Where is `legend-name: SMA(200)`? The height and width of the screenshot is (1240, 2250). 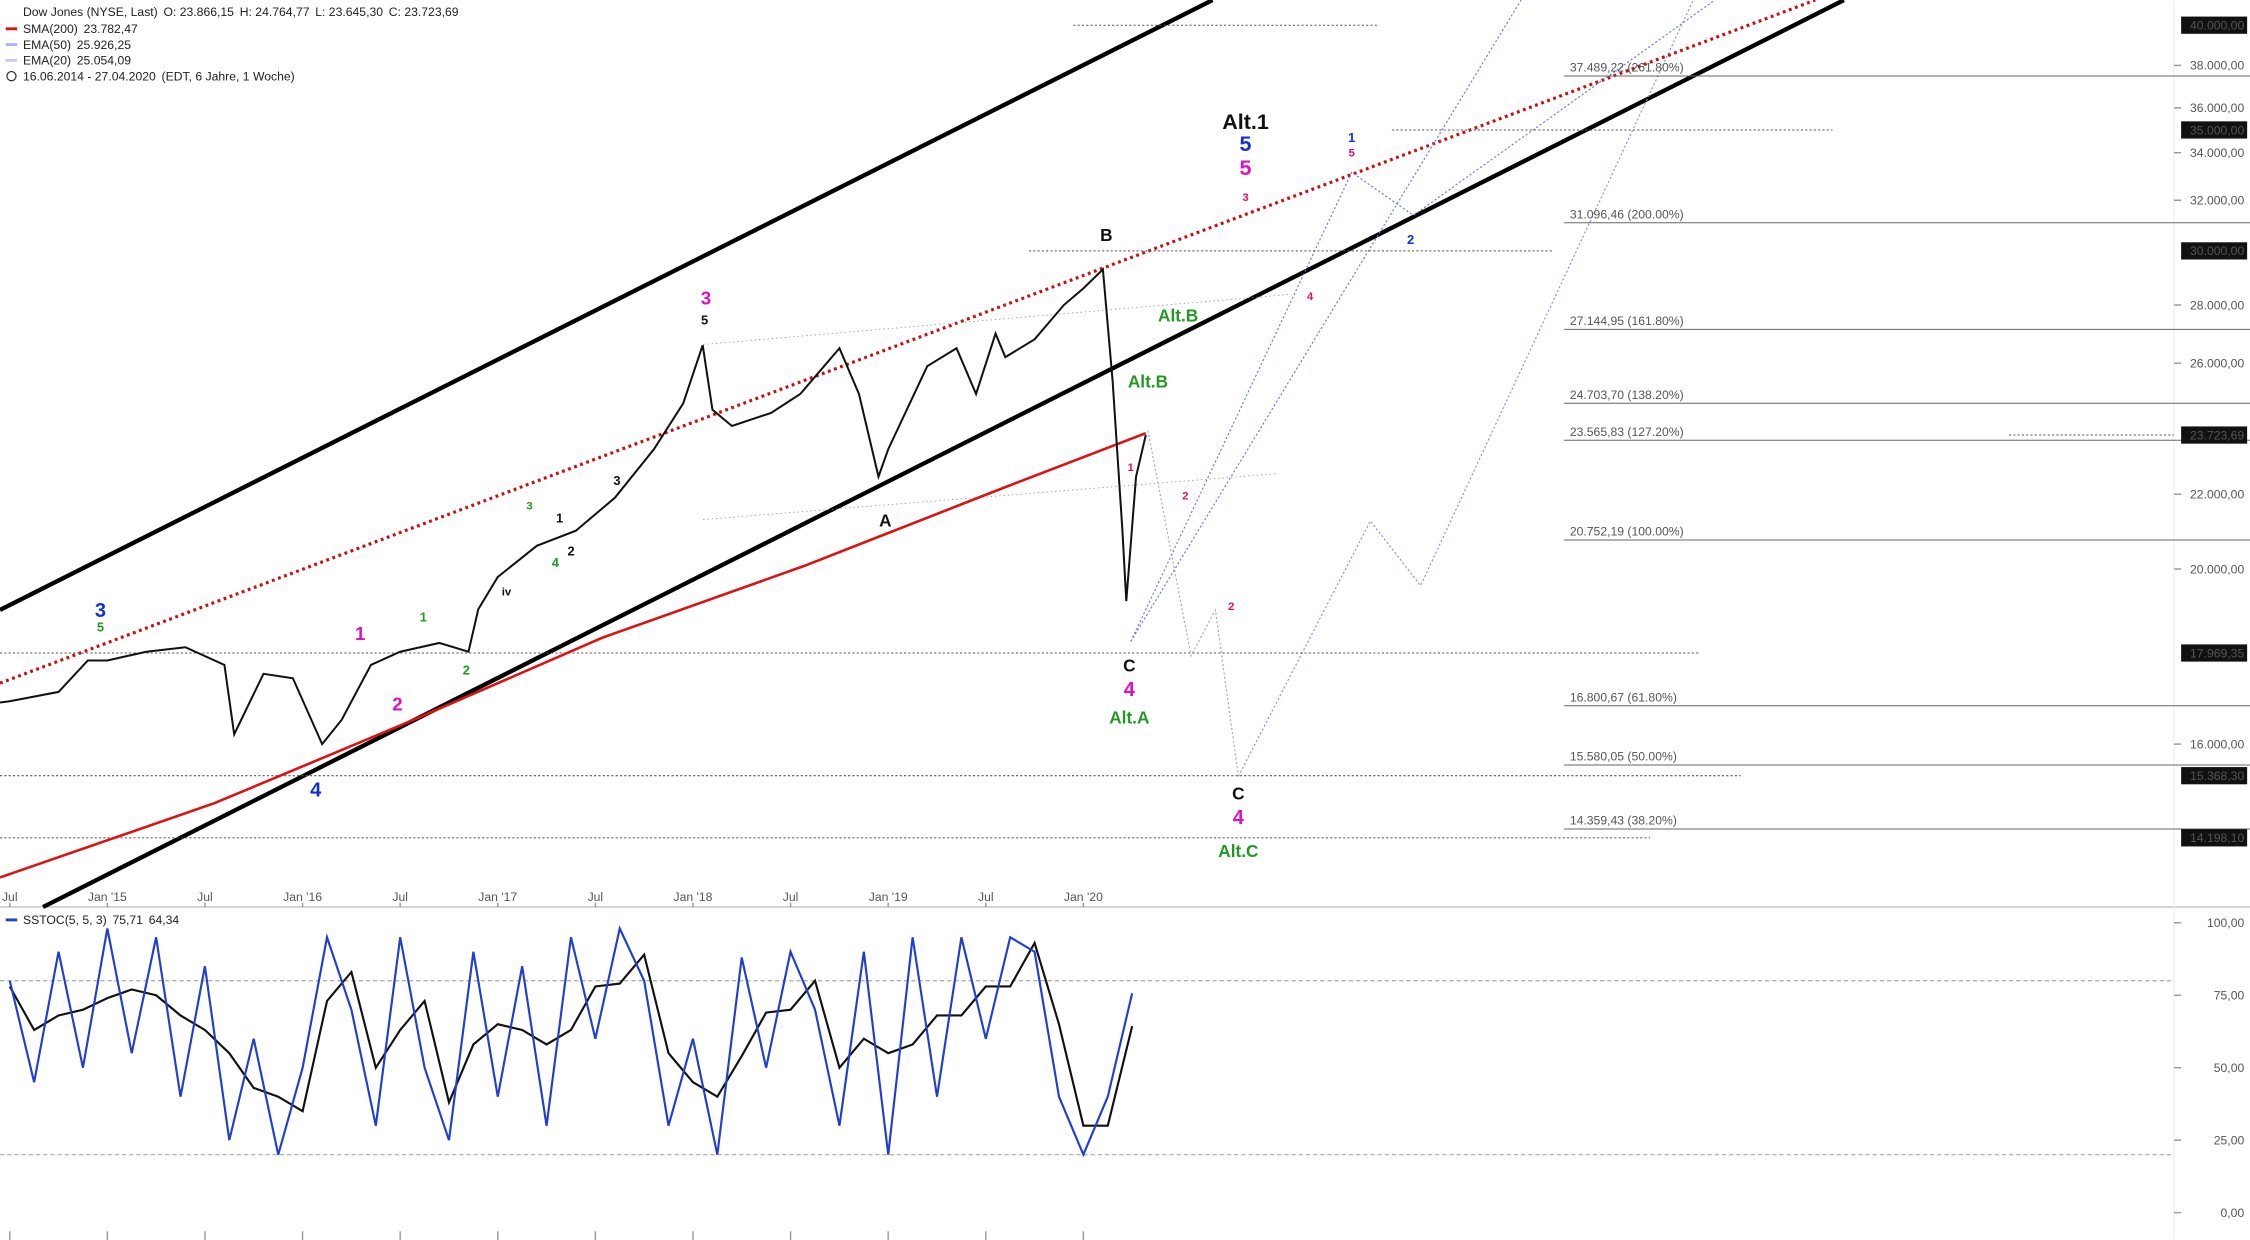 legend-name: SMA(200) is located at coordinates (50, 29).